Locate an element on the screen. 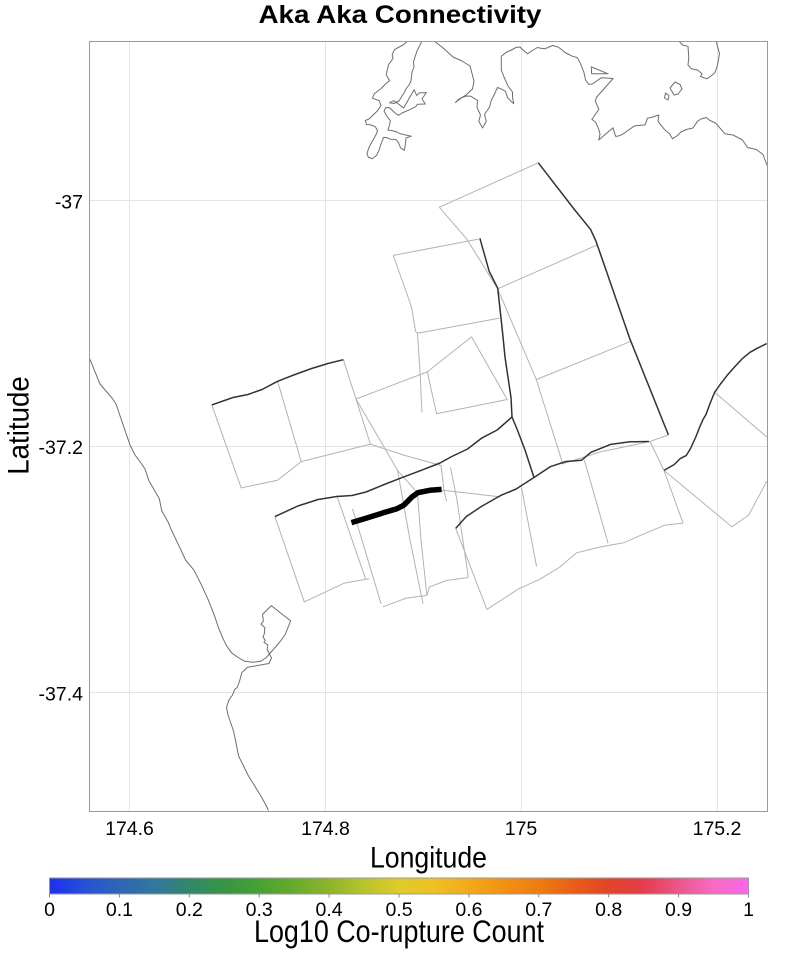  svg-text: 1 is located at coordinates (748, 910).